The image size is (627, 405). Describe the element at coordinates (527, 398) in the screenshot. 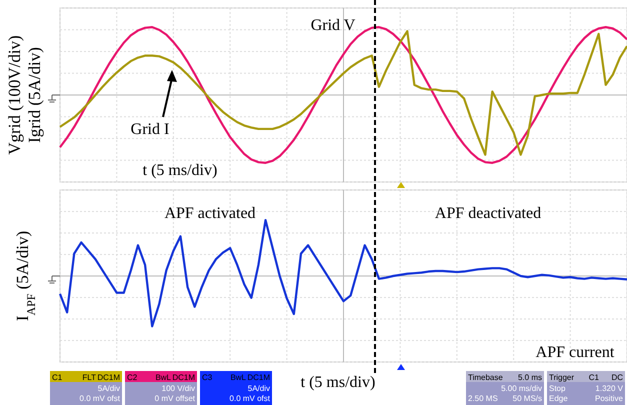

I see `text: 50 MS/s` at that location.